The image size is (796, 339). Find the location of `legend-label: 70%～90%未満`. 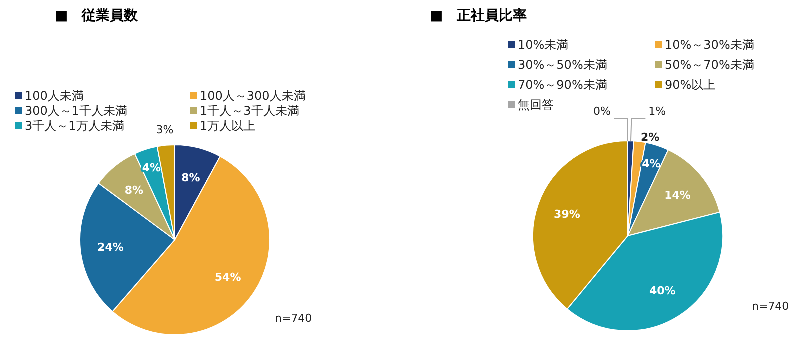

legend-label: 70%～90%未満 is located at coordinates (563, 85).